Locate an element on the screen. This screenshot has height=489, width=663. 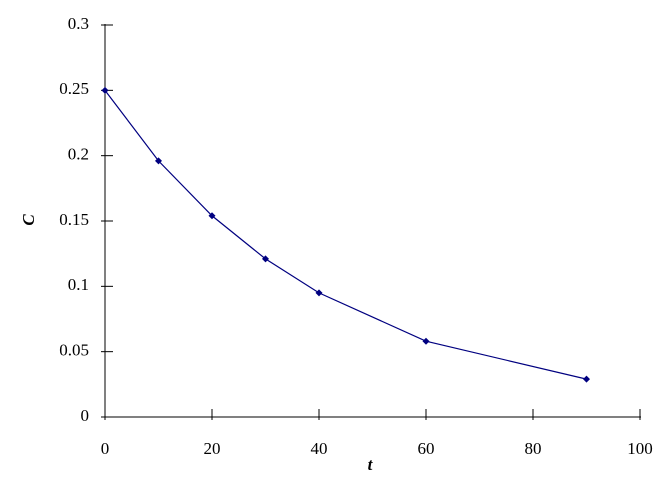
x-tick-label: 60 is located at coordinates (426, 448).